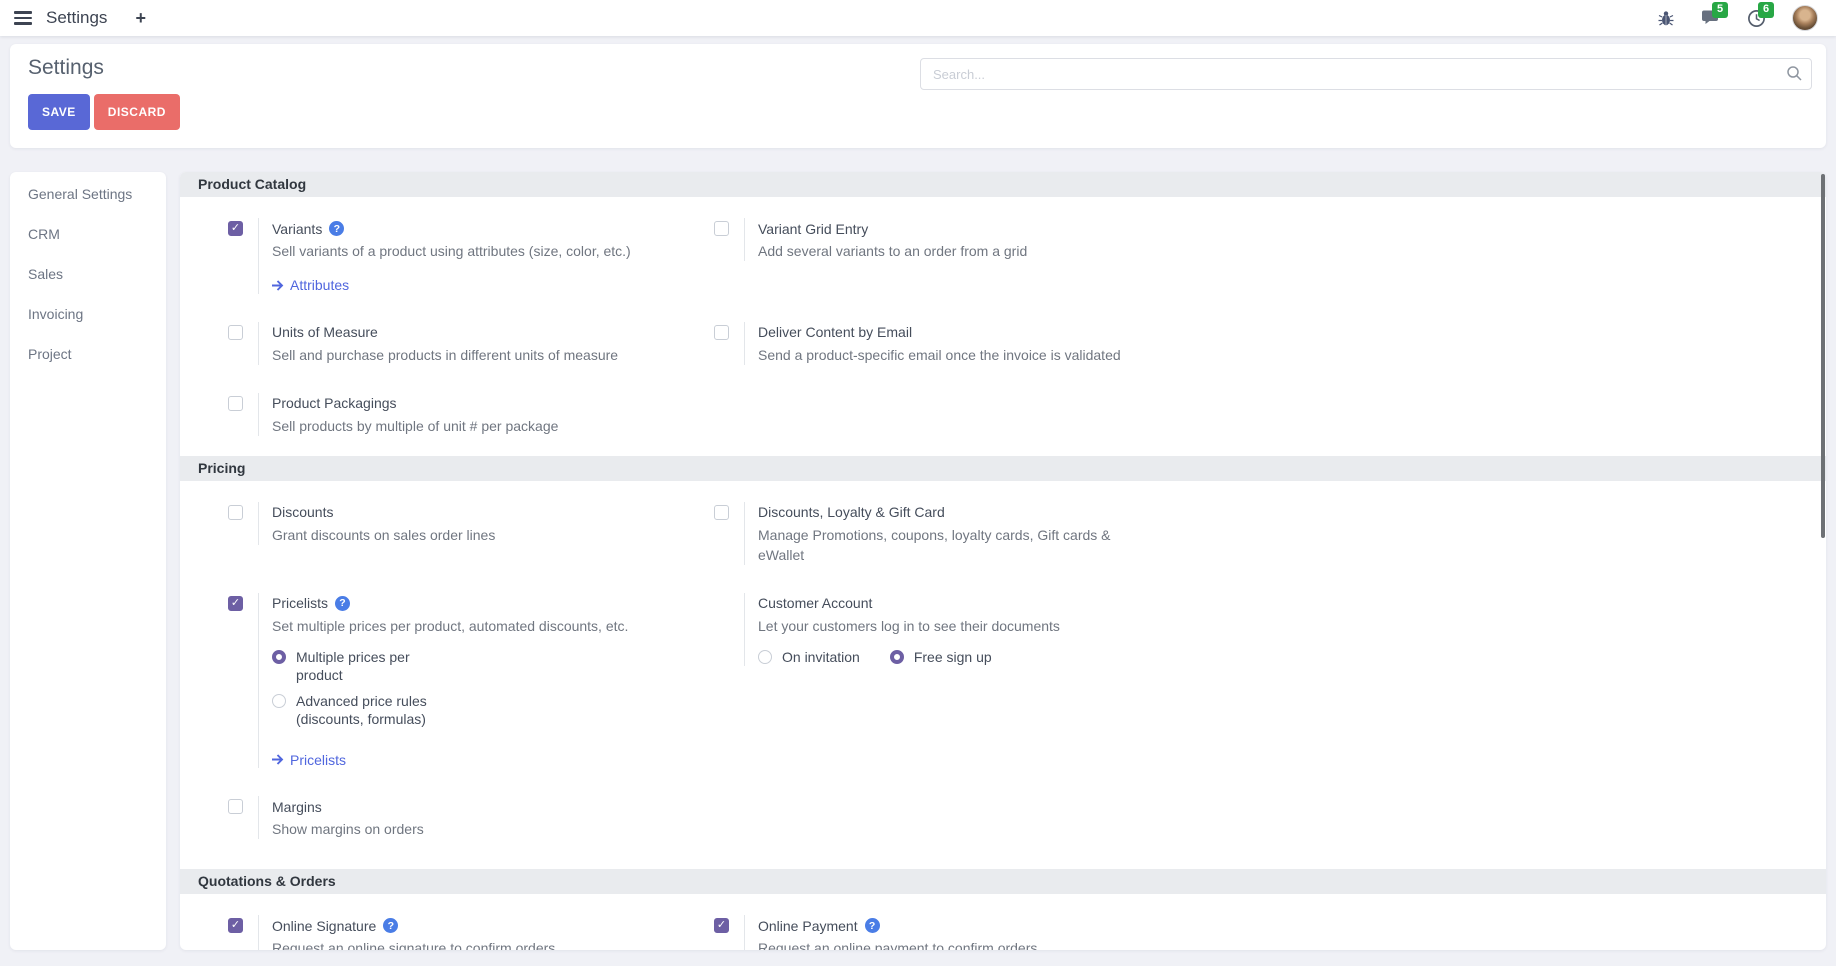 The height and width of the screenshot is (966, 1836). Describe the element at coordinates (1003, 184) in the screenshot. I see `section-title-product-catalog: Product Catalog` at that location.